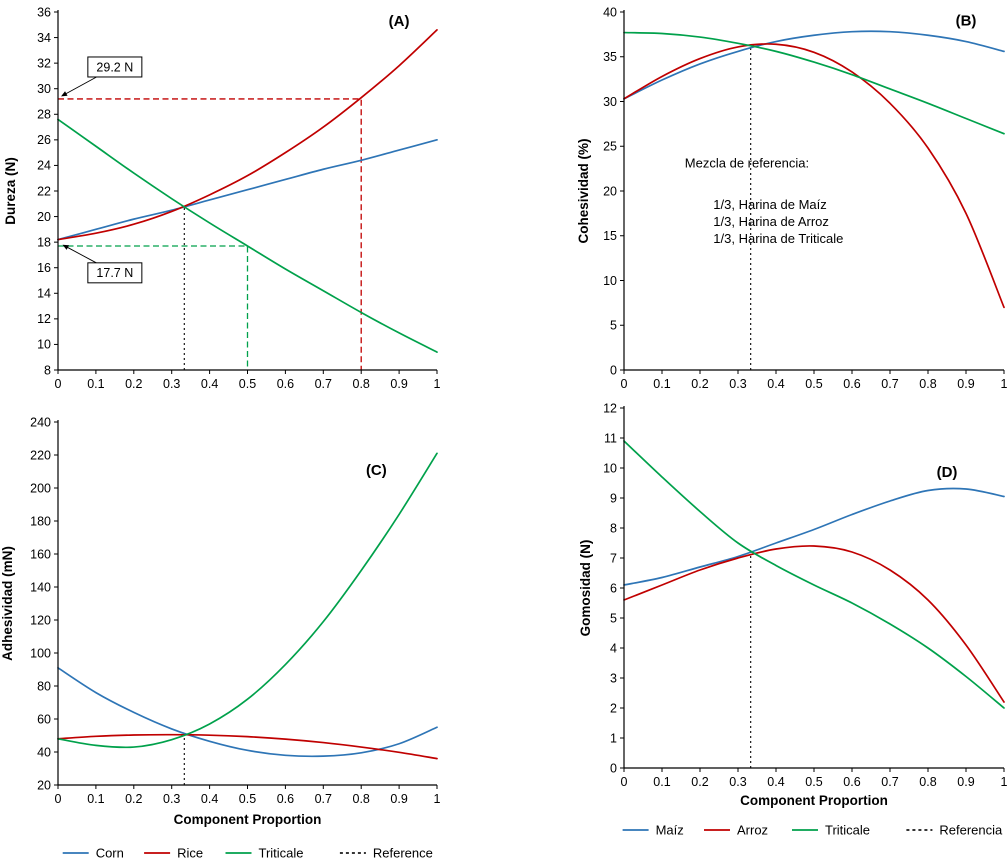 The image size is (1008, 865). Describe the element at coordinates (44, 12) in the screenshot. I see `y-tick-label: 36` at that location.